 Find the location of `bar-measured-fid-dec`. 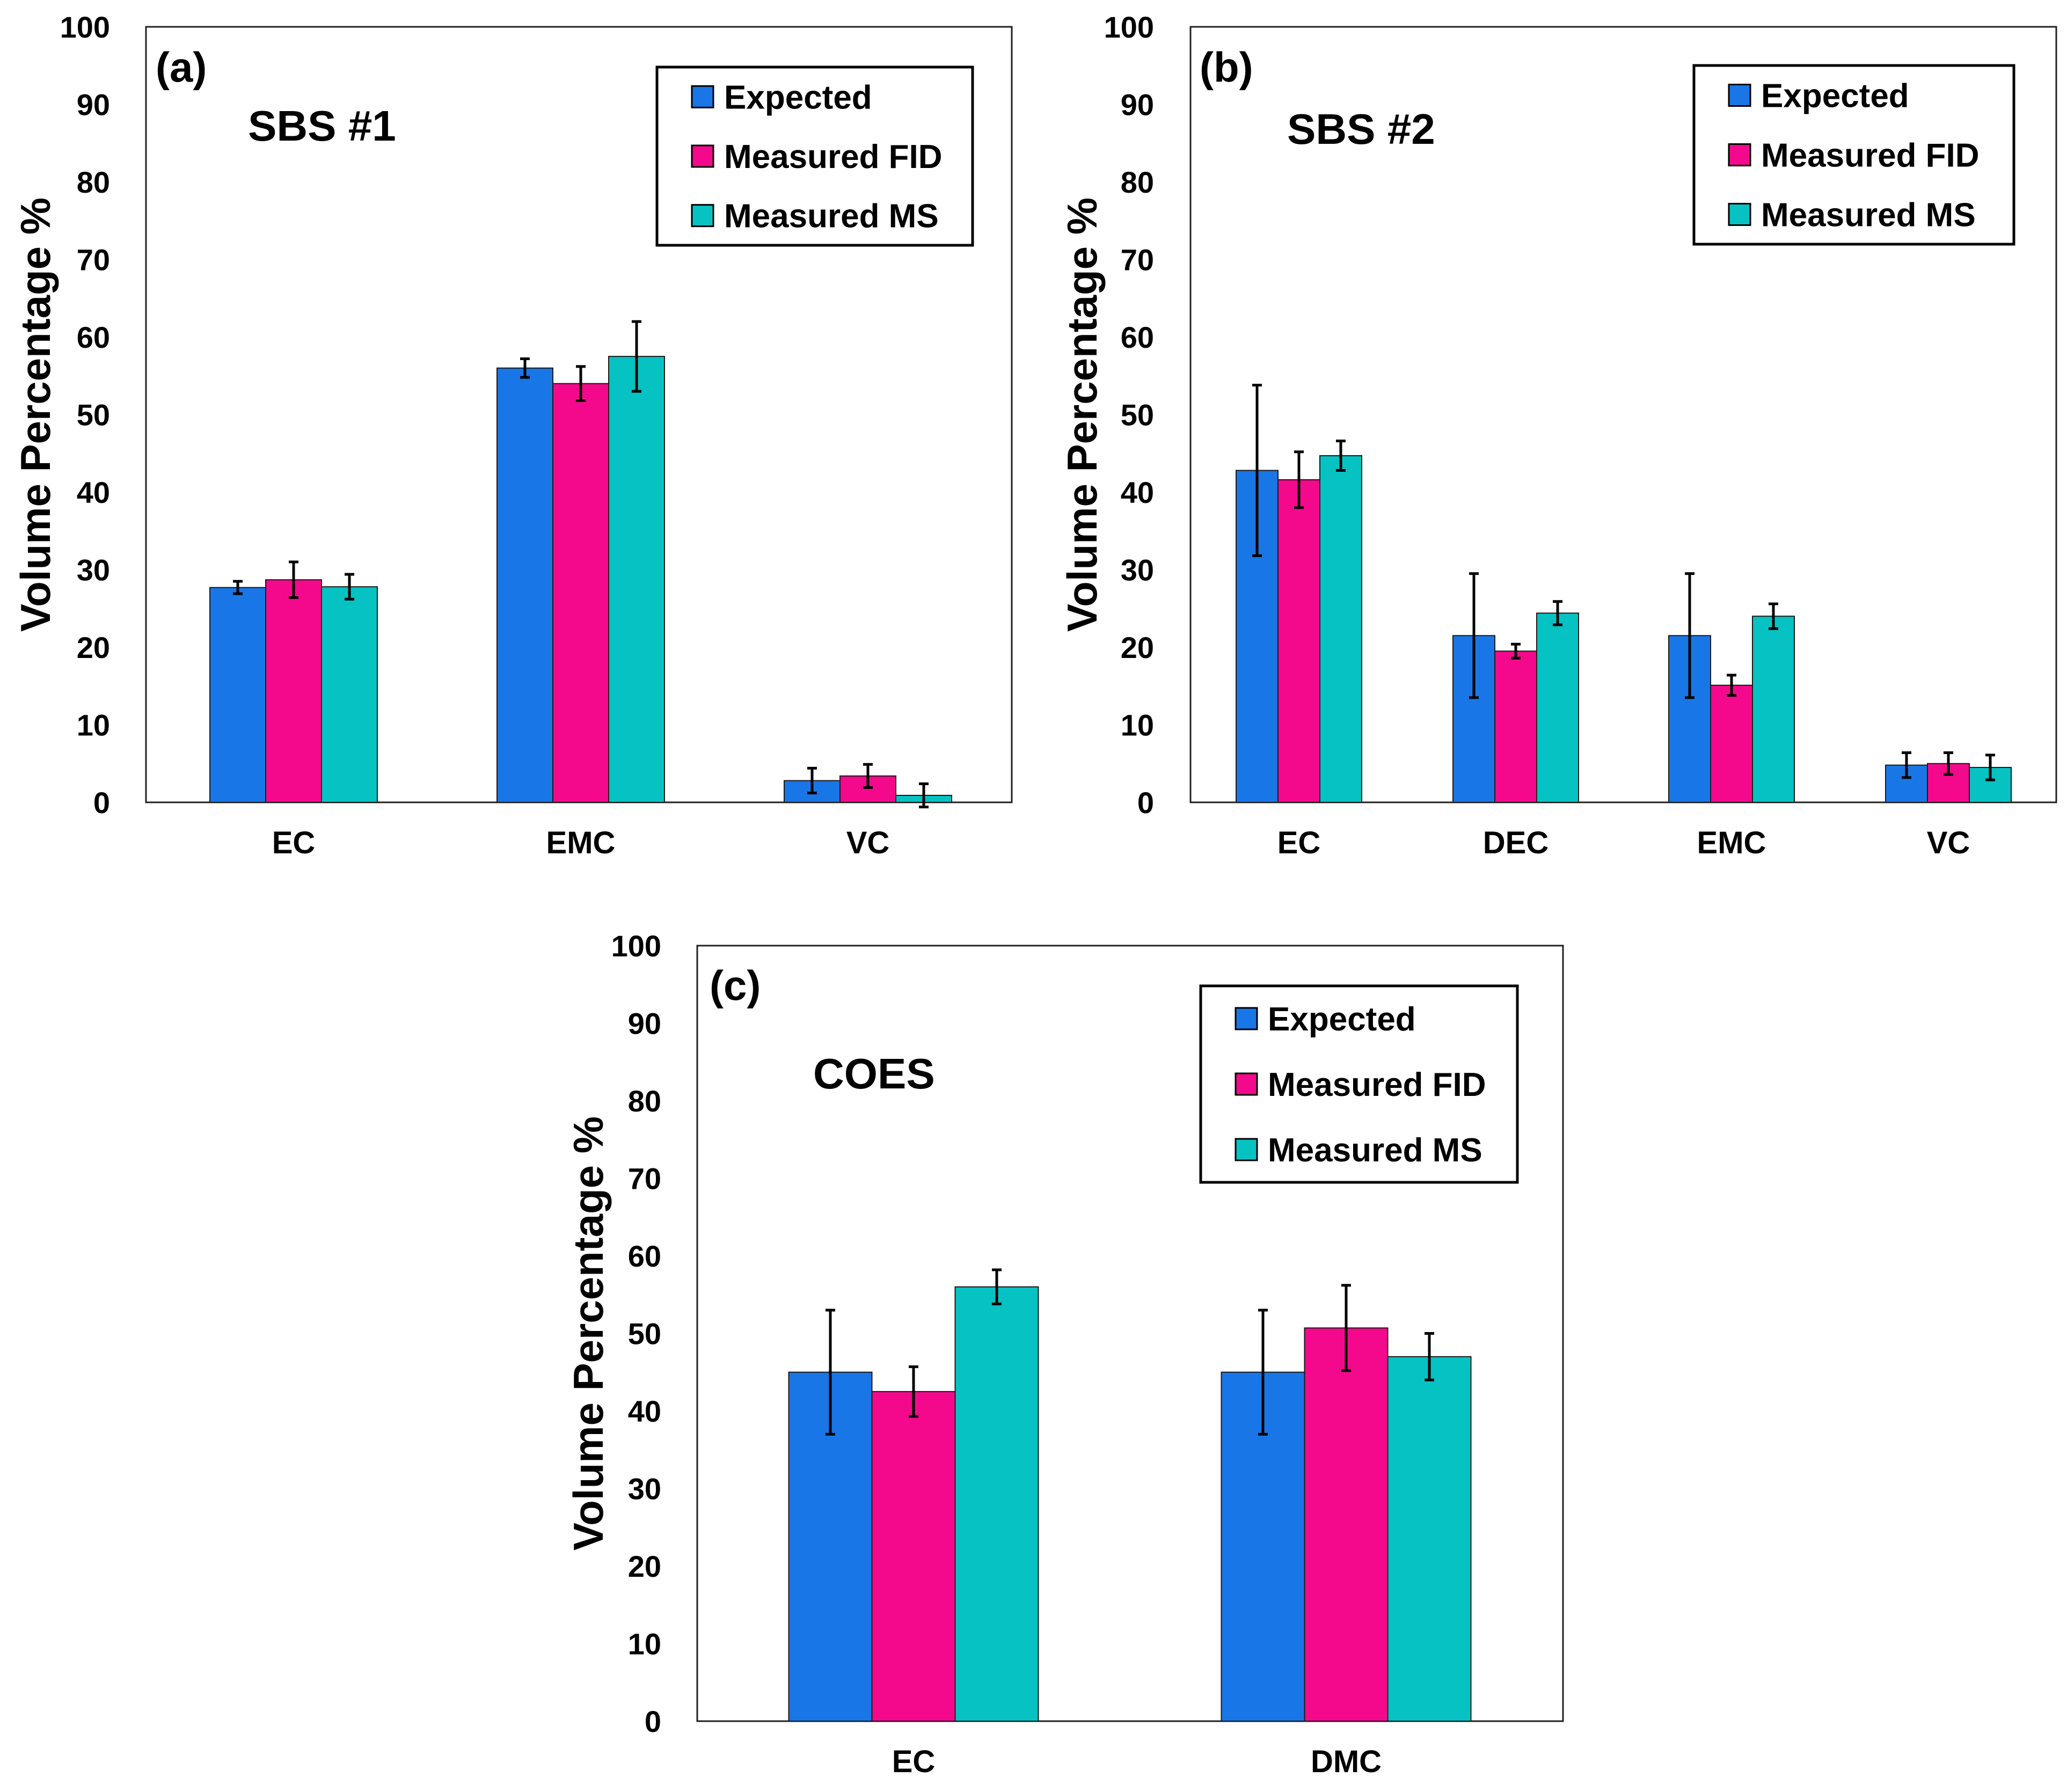

bar-measured-fid-dec is located at coordinates (1515, 726).